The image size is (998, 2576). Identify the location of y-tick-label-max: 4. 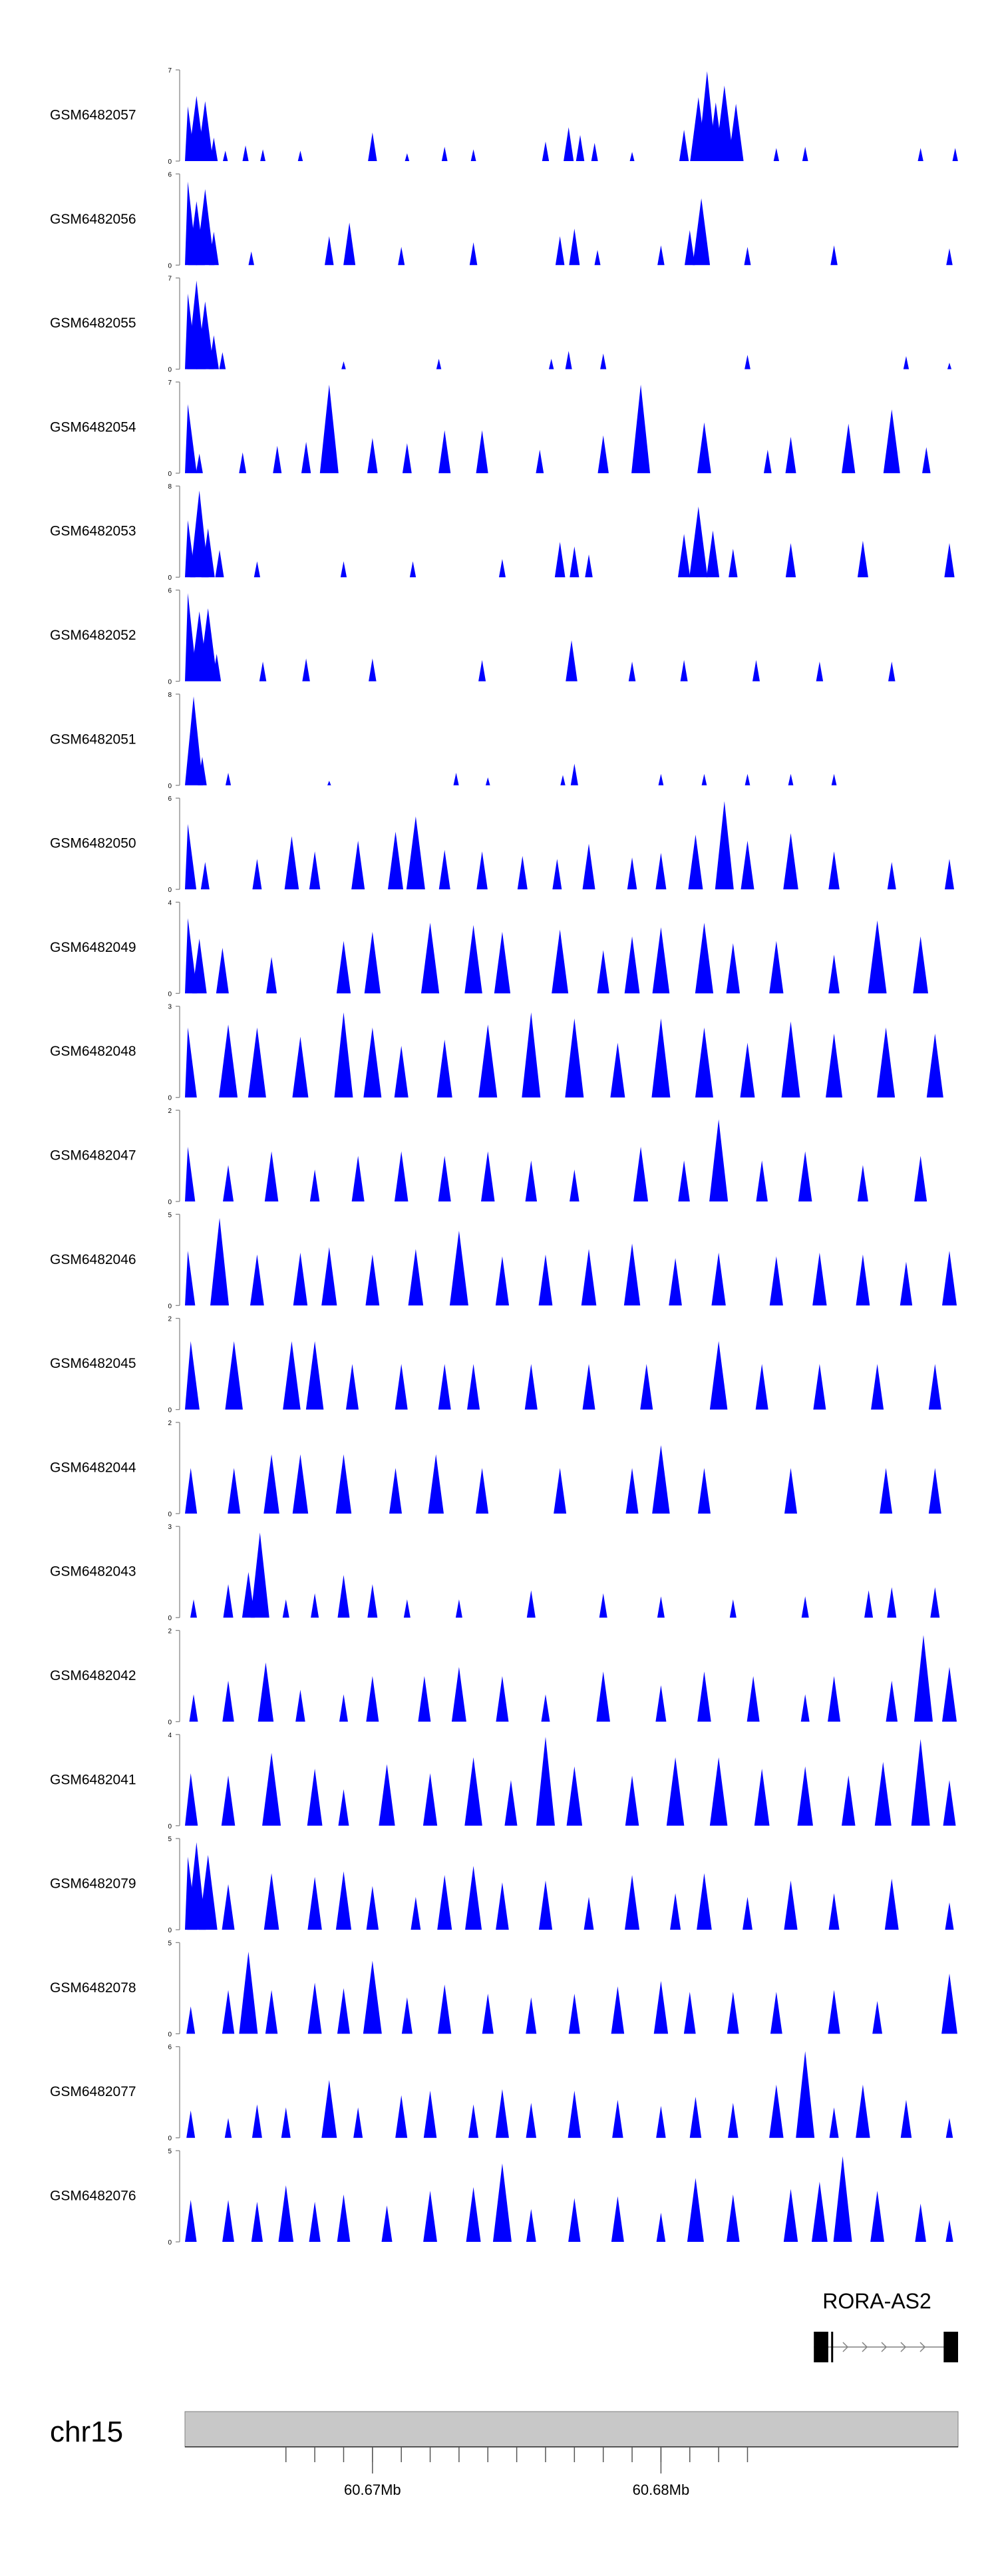
(170, 1735).